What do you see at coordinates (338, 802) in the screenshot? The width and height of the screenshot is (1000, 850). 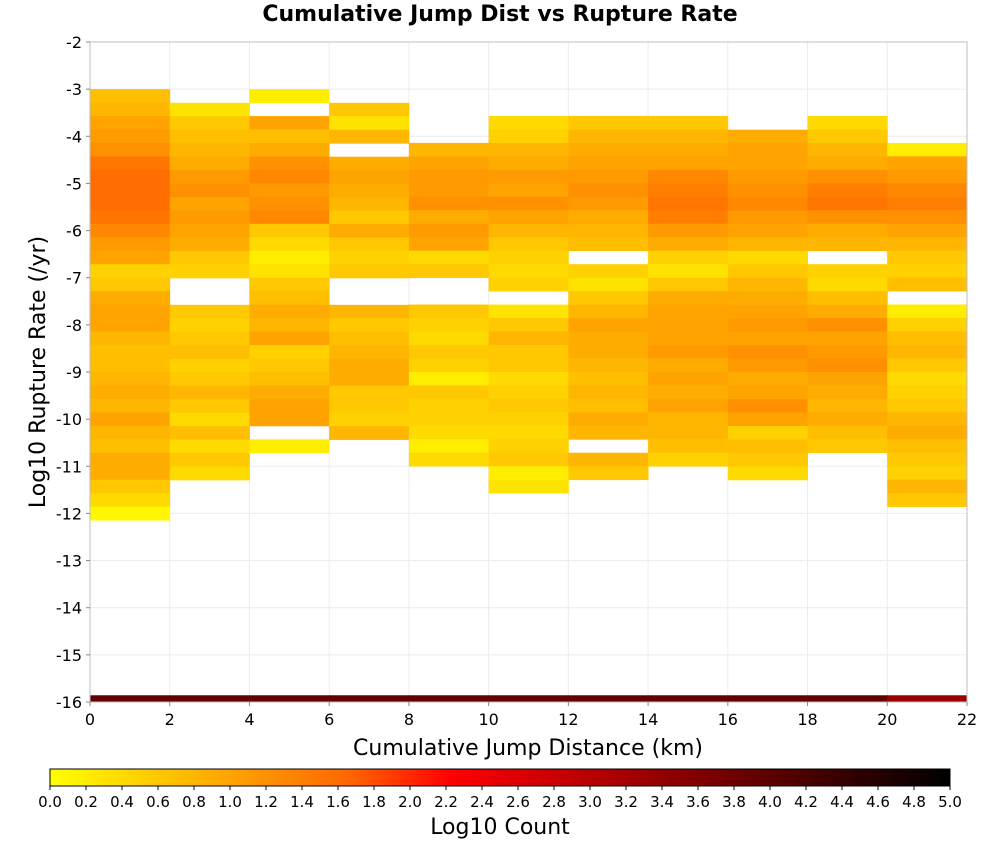 I see `colorbar-tick-label: 1.6` at bounding box center [338, 802].